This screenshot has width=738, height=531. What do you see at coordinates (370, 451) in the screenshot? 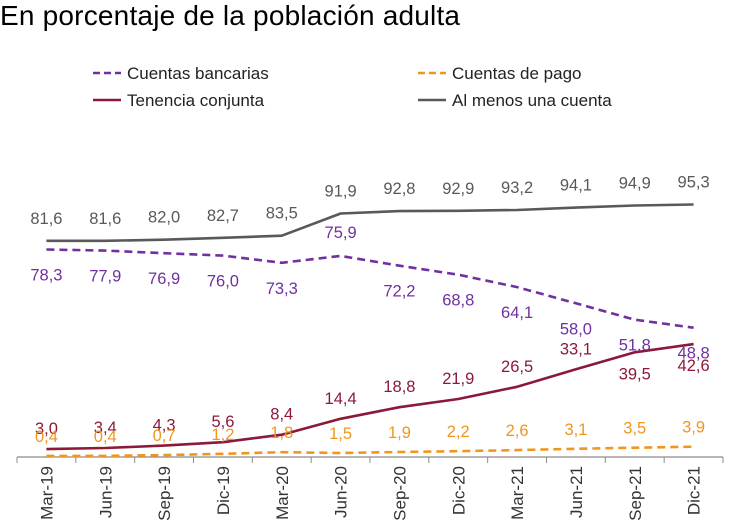
I see `series-line-cuentas-de-pago` at bounding box center [370, 451].